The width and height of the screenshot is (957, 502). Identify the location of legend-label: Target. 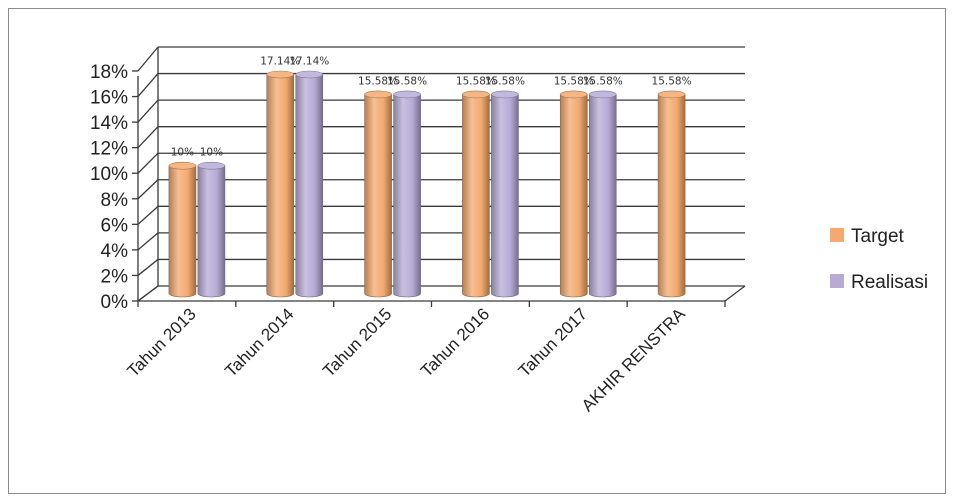
(878, 236).